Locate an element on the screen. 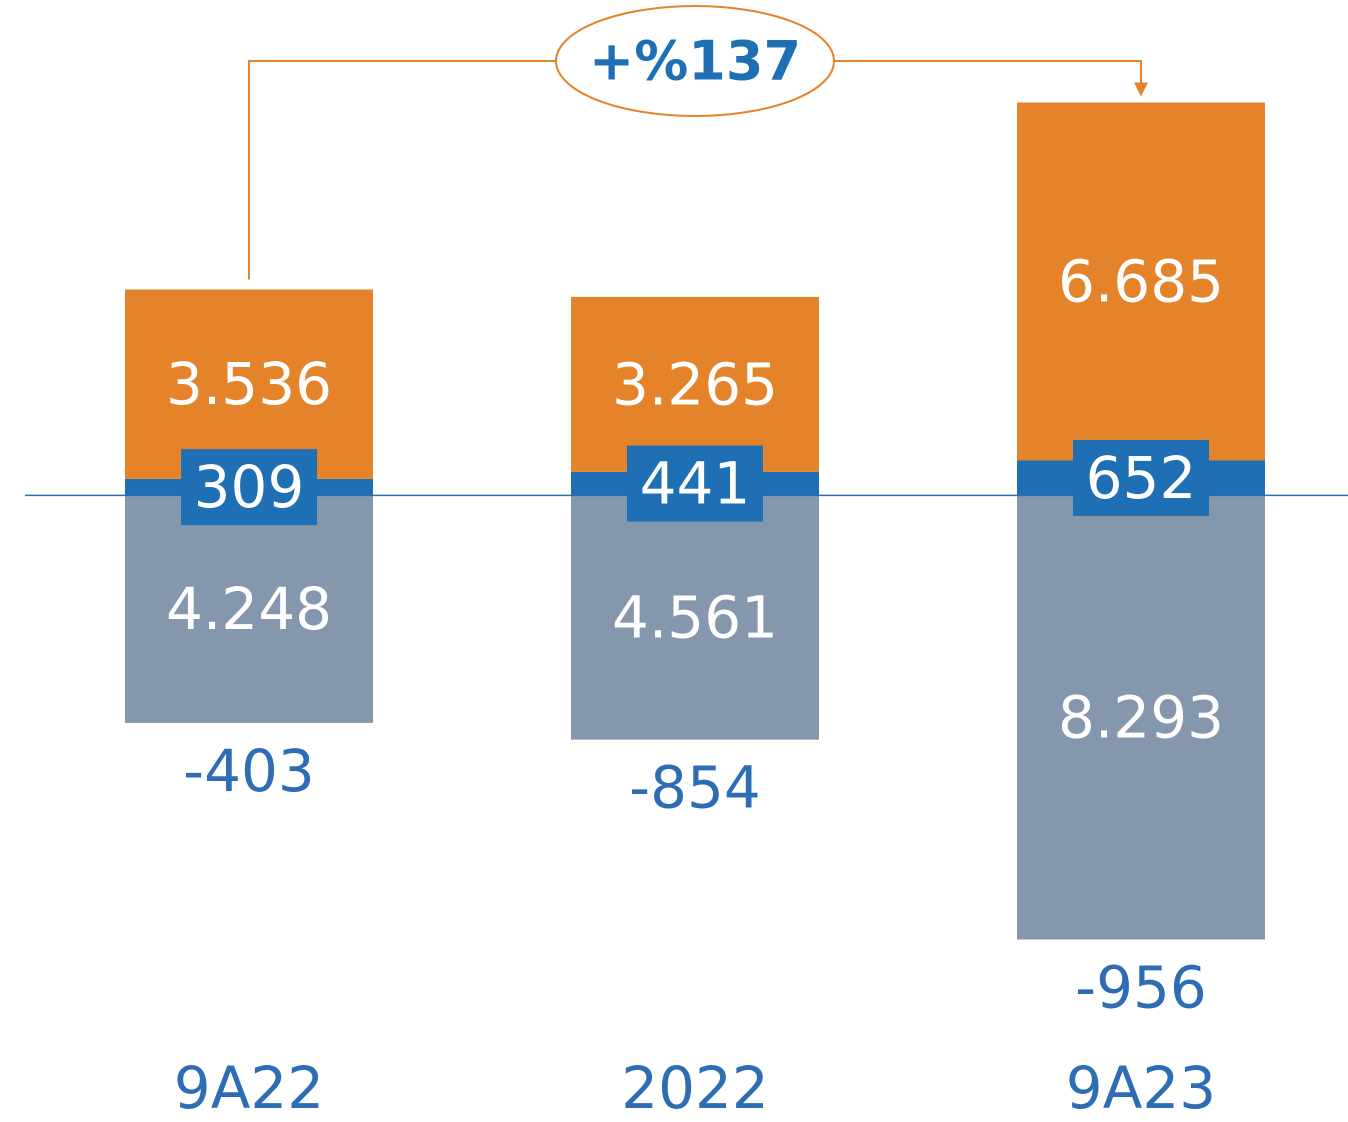 This screenshot has width=1348, height=1122. data-label: 652 is located at coordinates (1141, 478).